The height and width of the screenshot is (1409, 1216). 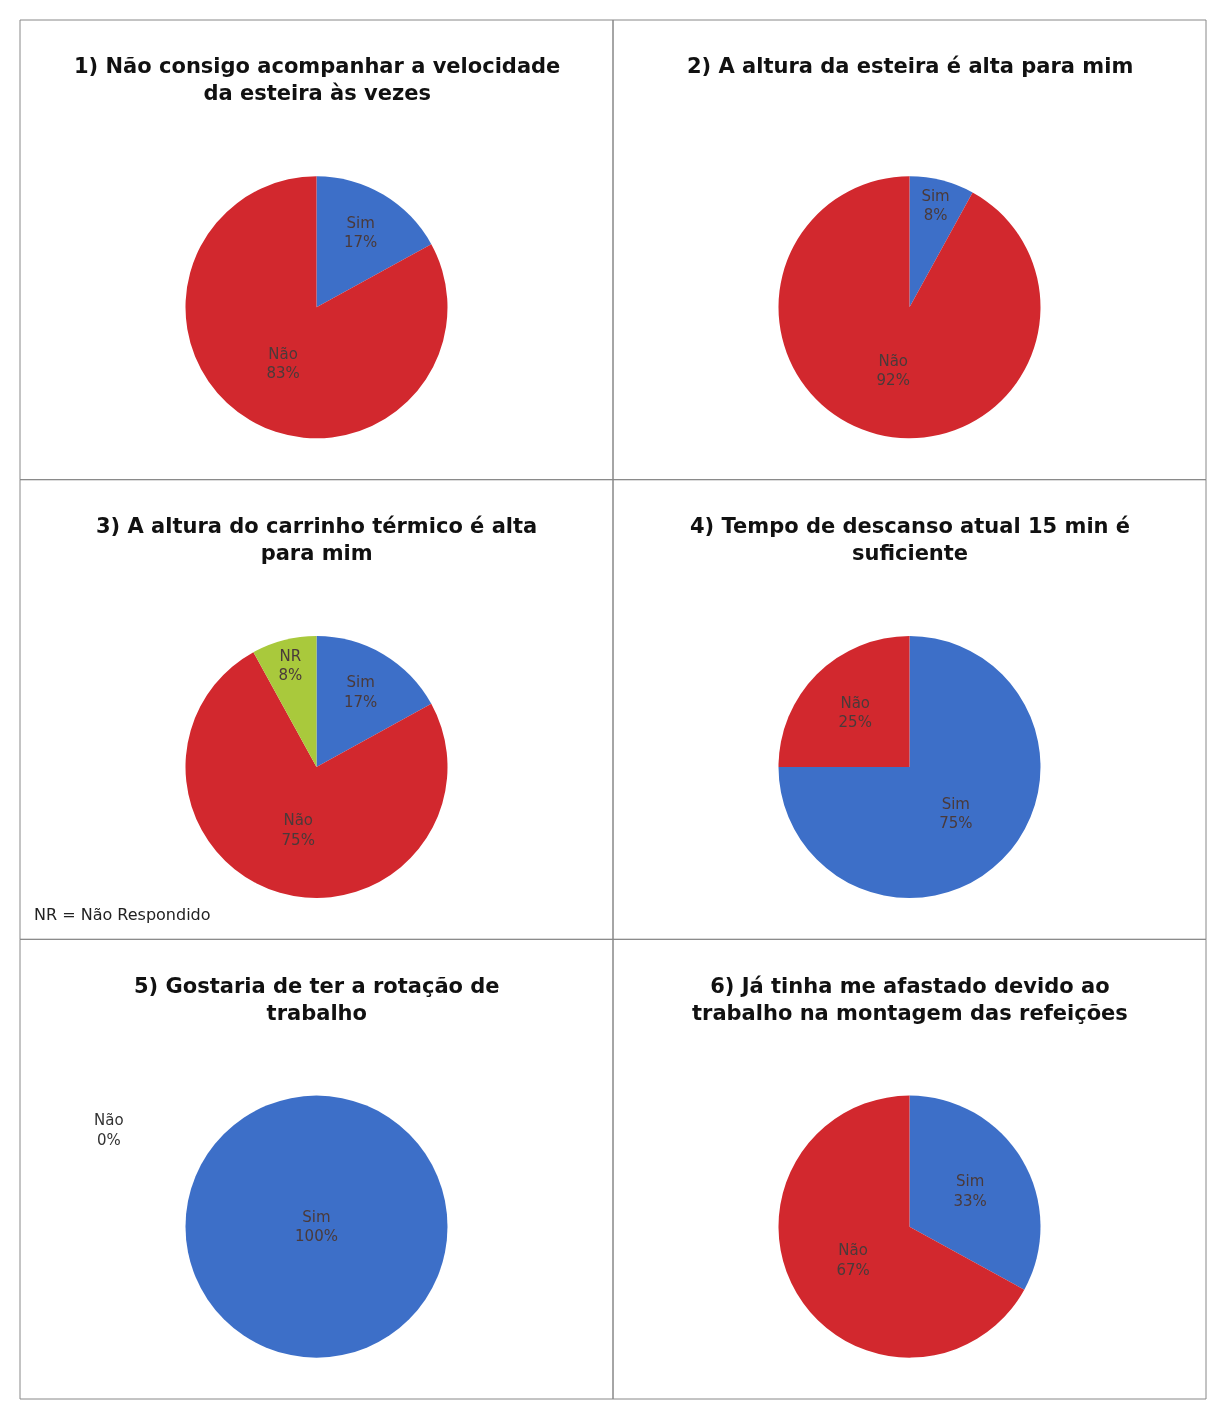 I want to click on data-label: 33%, so click(x=970, y=1200).